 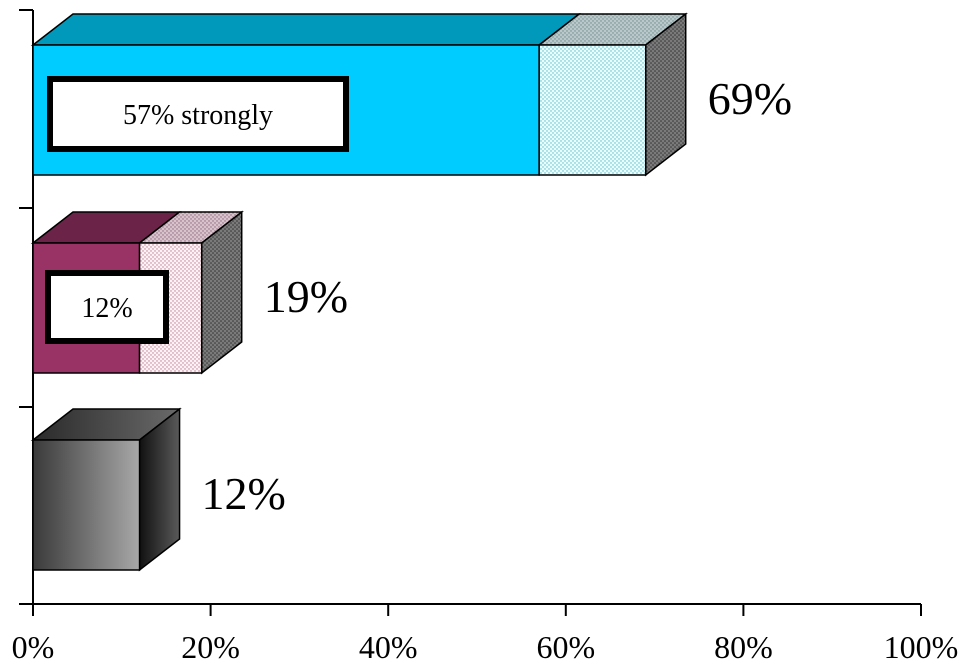 What do you see at coordinates (33, 647) in the screenshot?
I see `x-tick-label: 0%` at bounding box center [33, 647].